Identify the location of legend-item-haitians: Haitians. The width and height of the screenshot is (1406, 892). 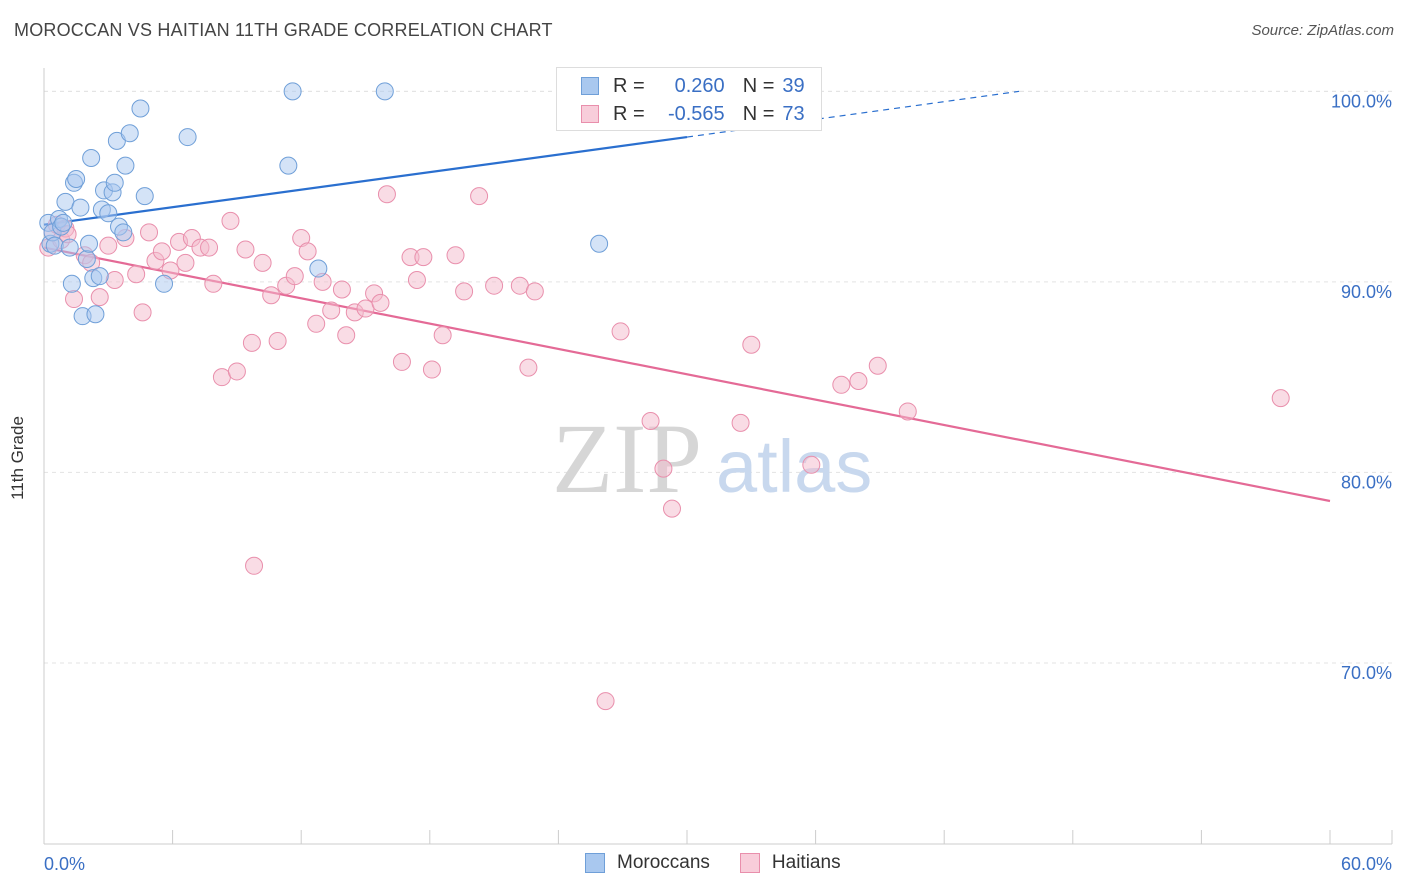
(790, 863).